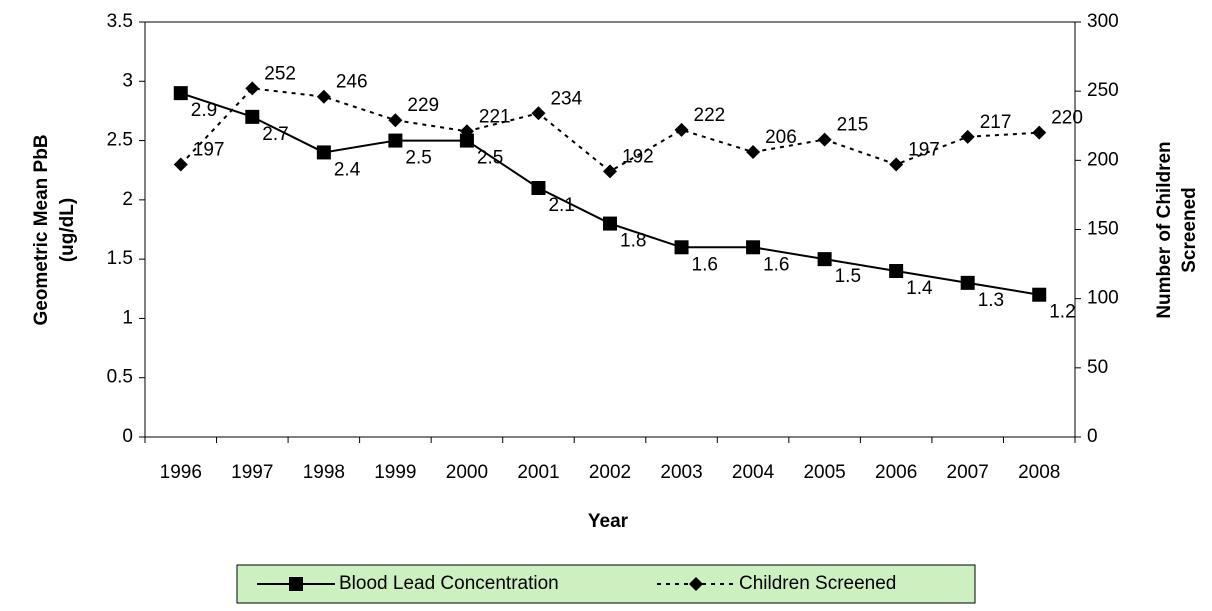 This screenshot has width=1212, height=611. Describe the element at coordinates (120, 258) in the screenshot. I see `y-tick-label: 1.5` at that location.